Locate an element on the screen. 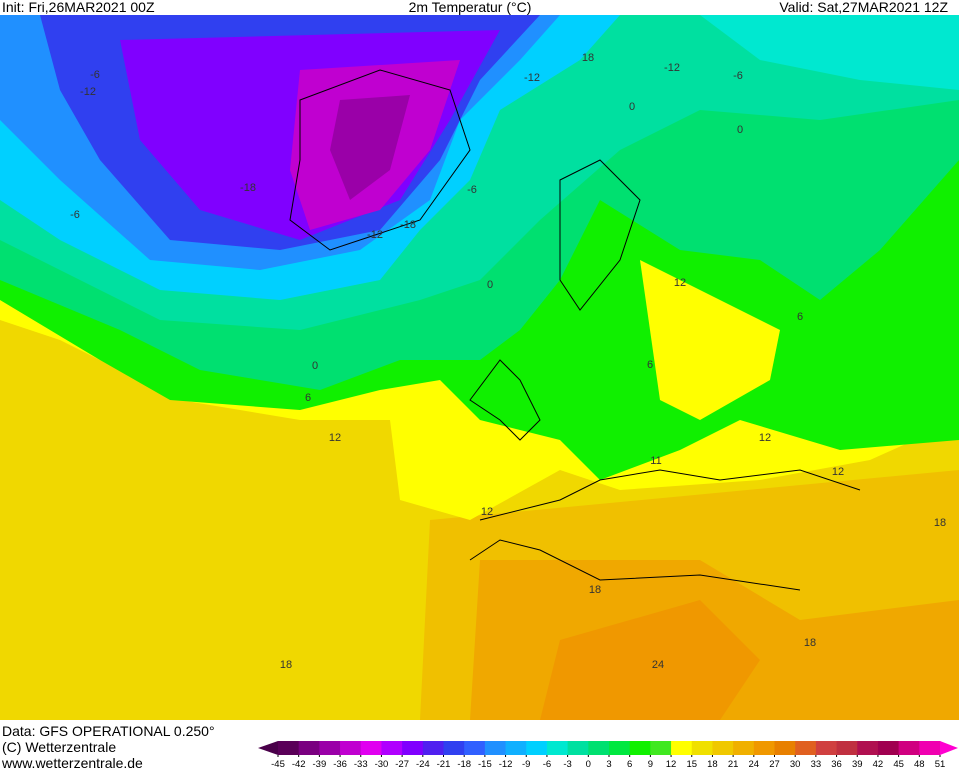 Image resolution: width=959 pixels, height=775 pixels. colorbar-label: -30 is located at coordinates (382, 764).